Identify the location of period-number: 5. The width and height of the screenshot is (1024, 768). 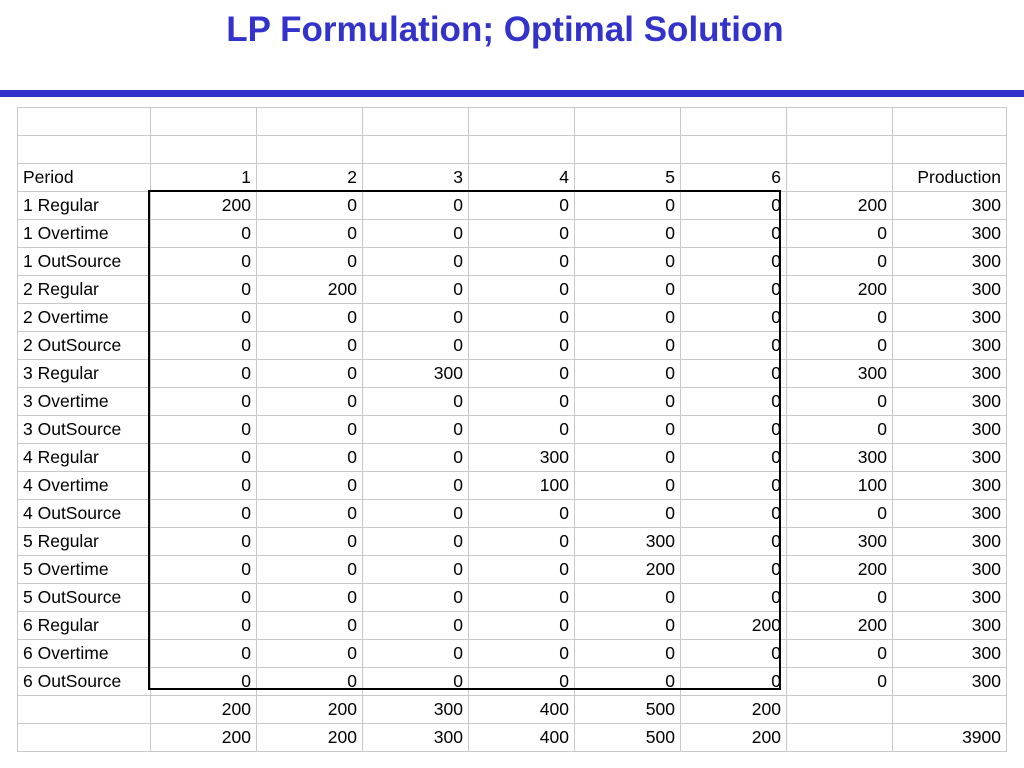
(627, 177).